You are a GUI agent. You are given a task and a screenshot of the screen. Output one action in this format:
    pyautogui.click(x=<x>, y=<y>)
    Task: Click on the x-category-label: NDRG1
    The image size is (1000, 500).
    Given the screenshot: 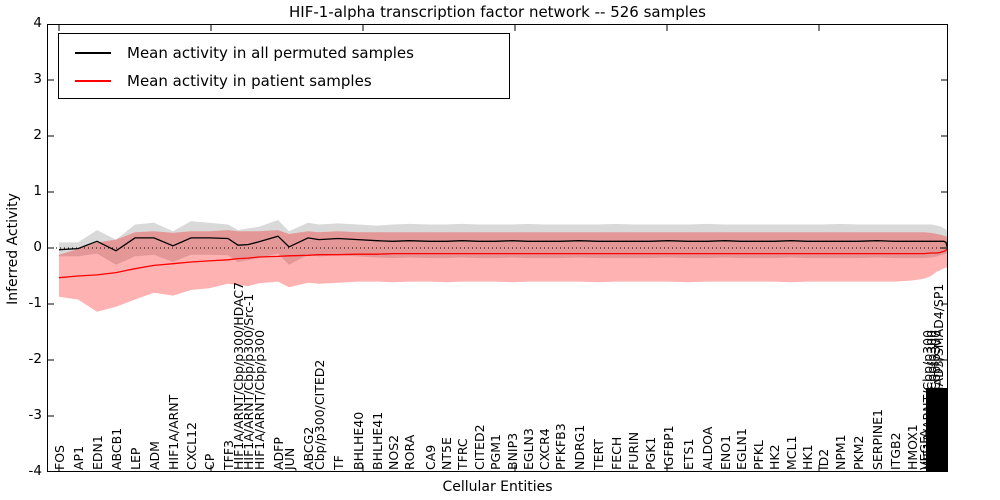 What is the action you would take?
    pyautogui.click(x=579, y=447)
    